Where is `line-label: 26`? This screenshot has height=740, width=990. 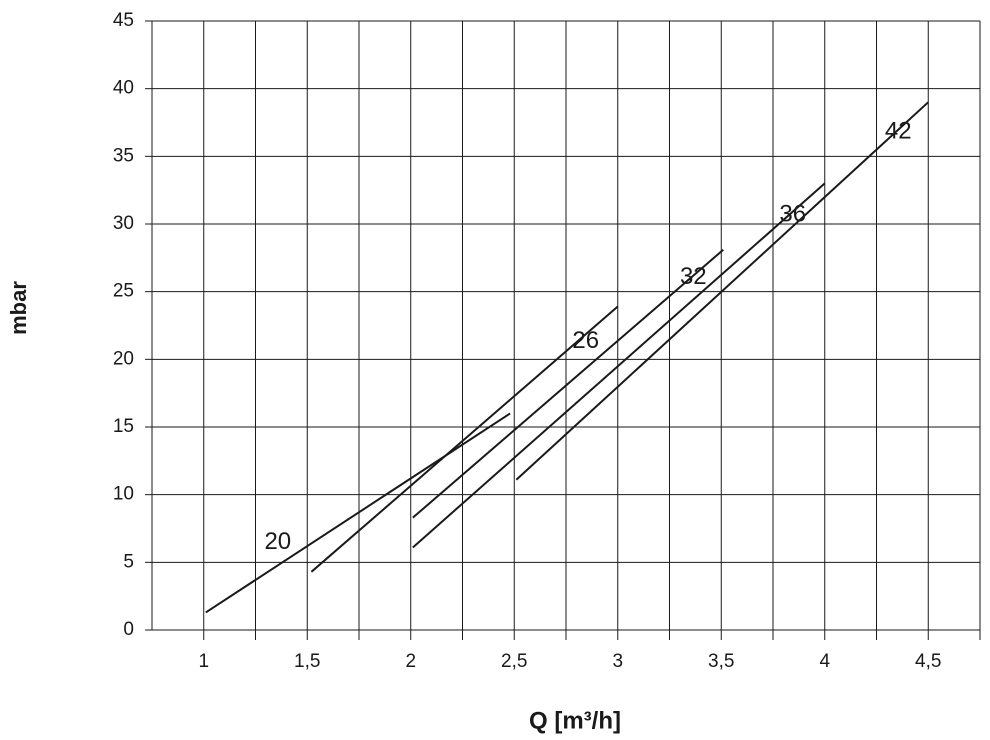
line-label: 26 is located at coordinates (585, 340).